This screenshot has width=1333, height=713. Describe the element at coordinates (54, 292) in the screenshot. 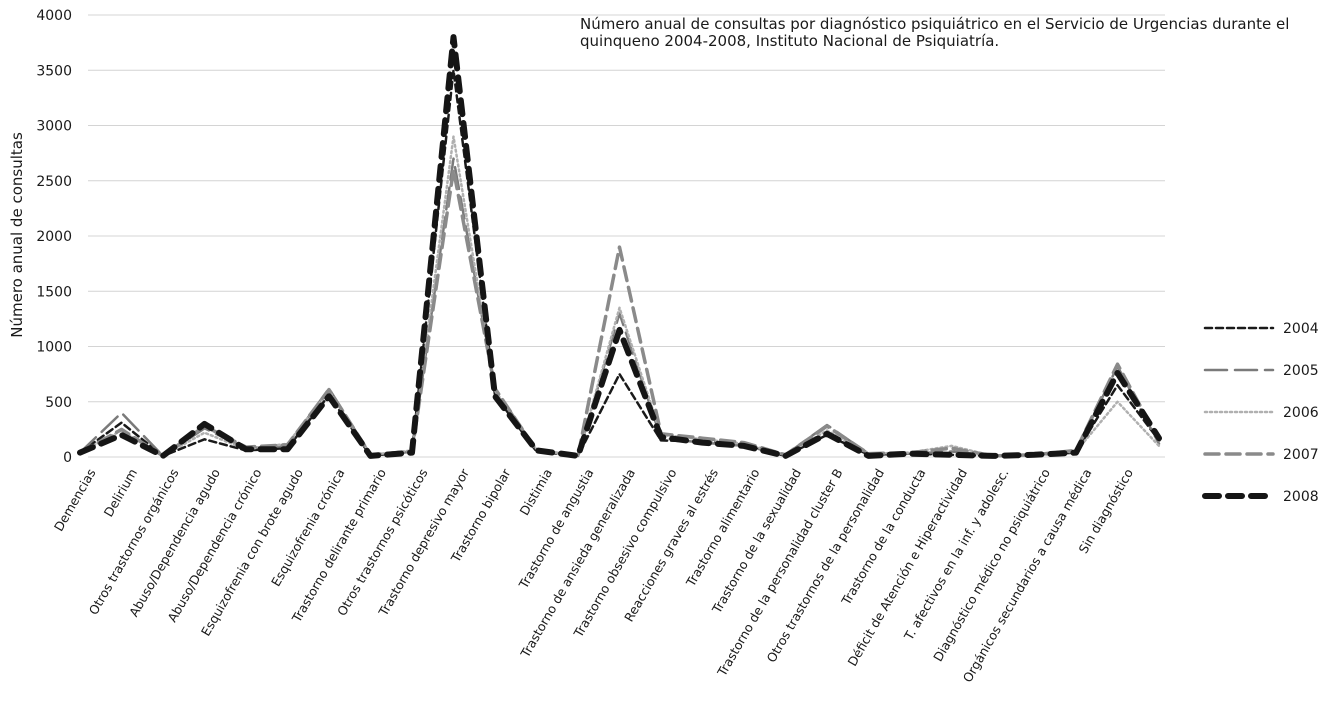

I see `y-tick-label: 1500` at that location.